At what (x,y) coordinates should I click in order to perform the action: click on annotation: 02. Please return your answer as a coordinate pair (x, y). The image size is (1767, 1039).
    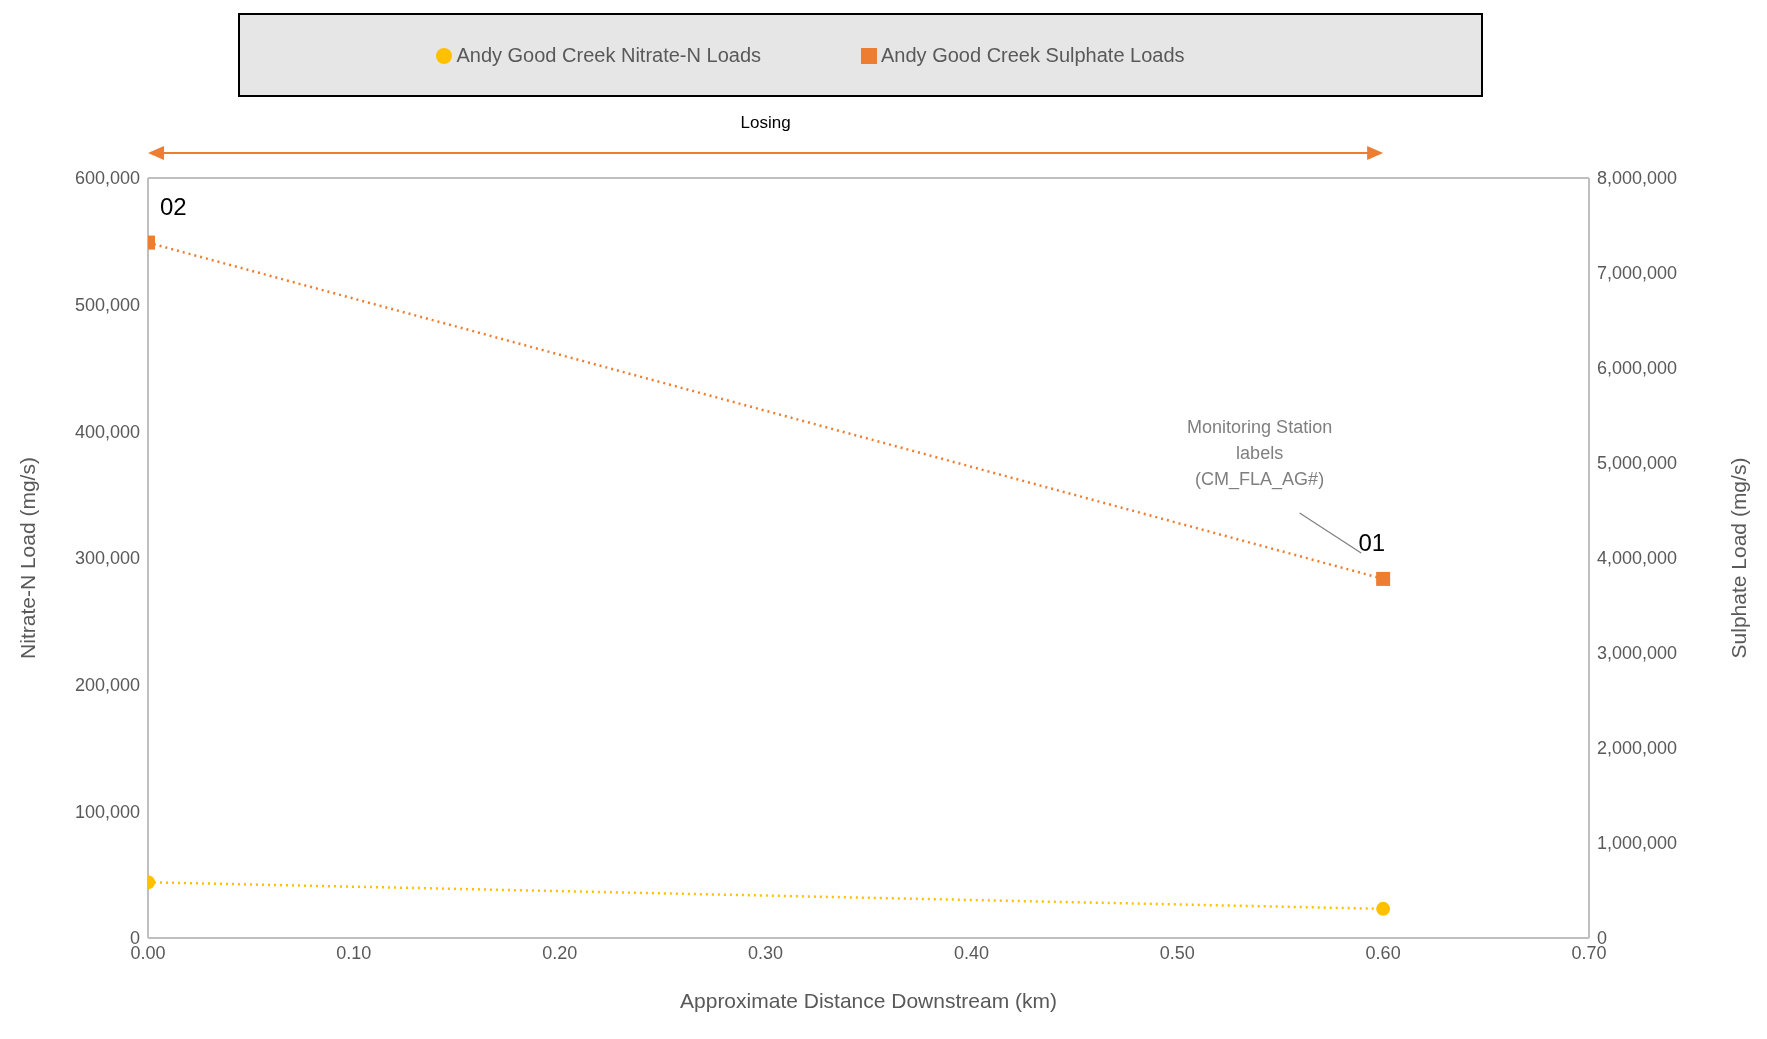
    Looking at the image, I should click on (173, 206).